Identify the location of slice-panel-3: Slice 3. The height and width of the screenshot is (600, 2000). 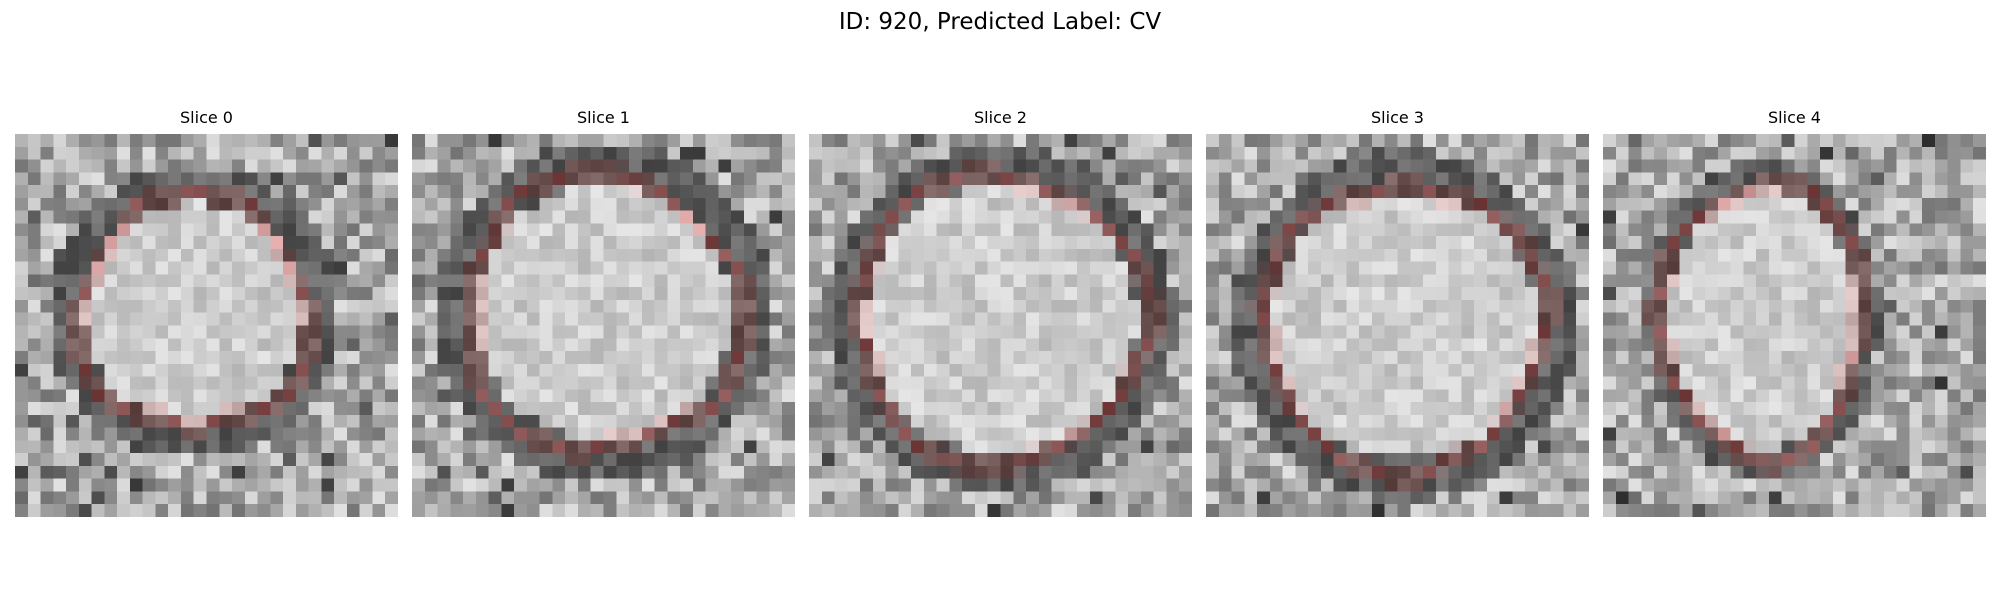
(1397, 312).